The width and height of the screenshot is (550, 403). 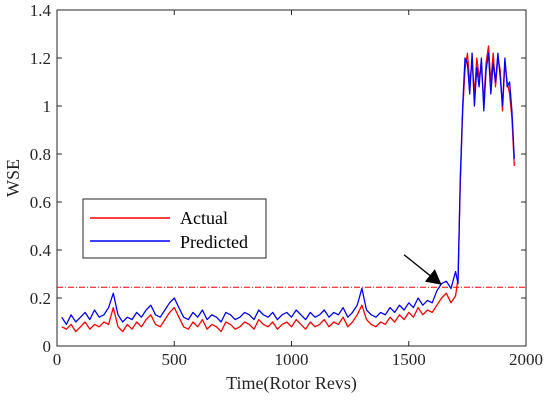 I want to click on y-tick-label: 0.6, so click(x=40, y=202).